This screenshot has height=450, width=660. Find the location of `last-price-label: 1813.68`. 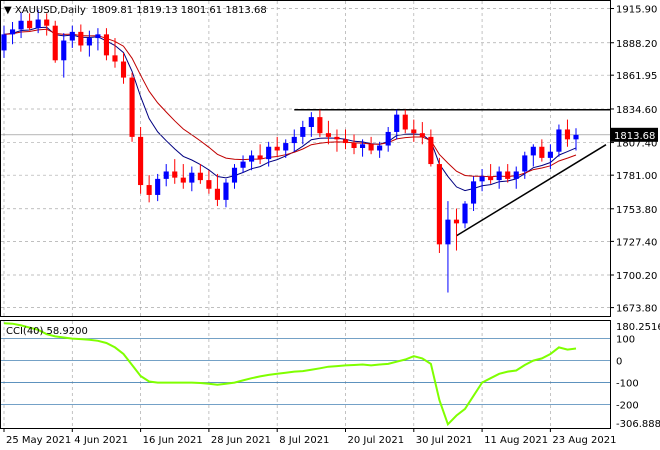

last-price-label: 1813.68 is located at coordinates (634, 136).